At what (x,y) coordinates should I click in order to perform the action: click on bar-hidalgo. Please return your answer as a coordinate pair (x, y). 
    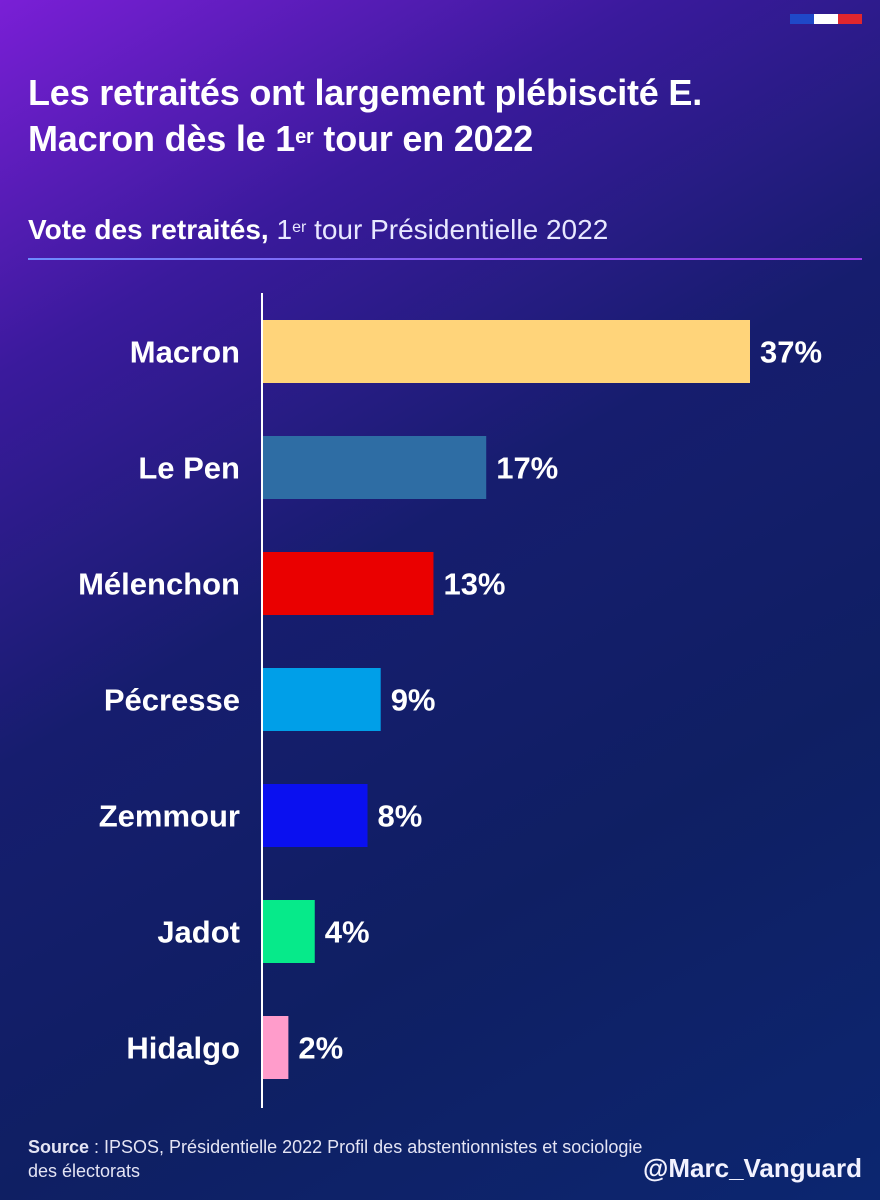
    Looking at the image, I should click on (275, 1047).